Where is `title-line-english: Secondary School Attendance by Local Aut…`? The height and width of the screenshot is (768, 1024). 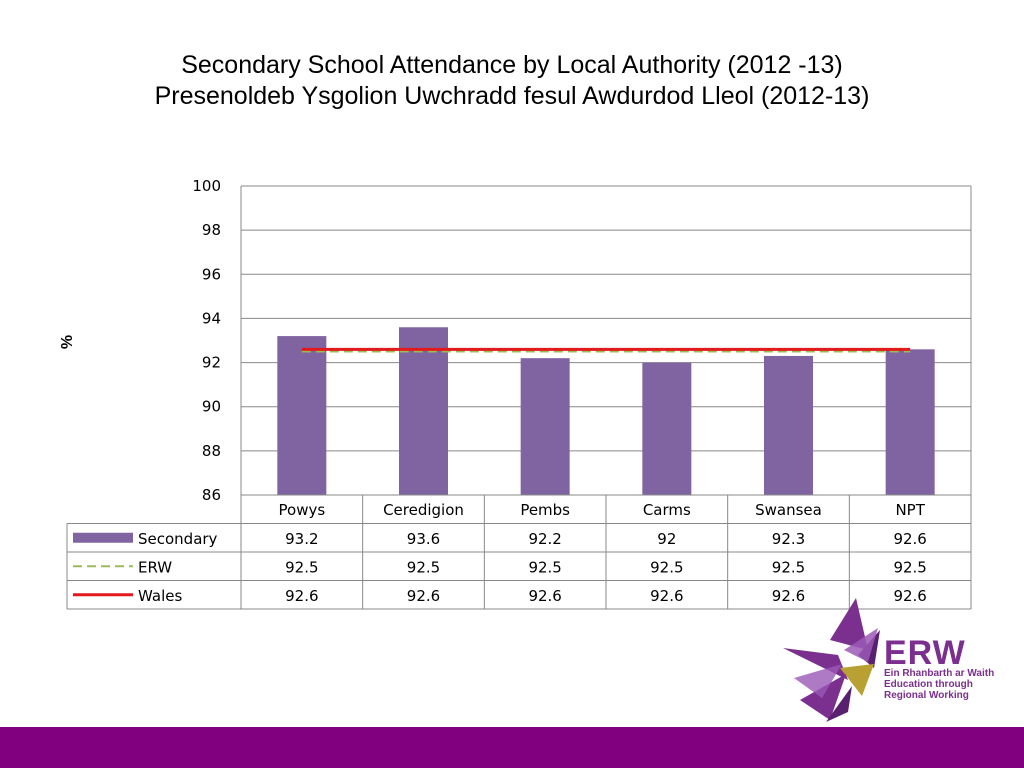
title-line-english: Secondary School Attendance by Local Aut… is located at coordinates (512, 65).